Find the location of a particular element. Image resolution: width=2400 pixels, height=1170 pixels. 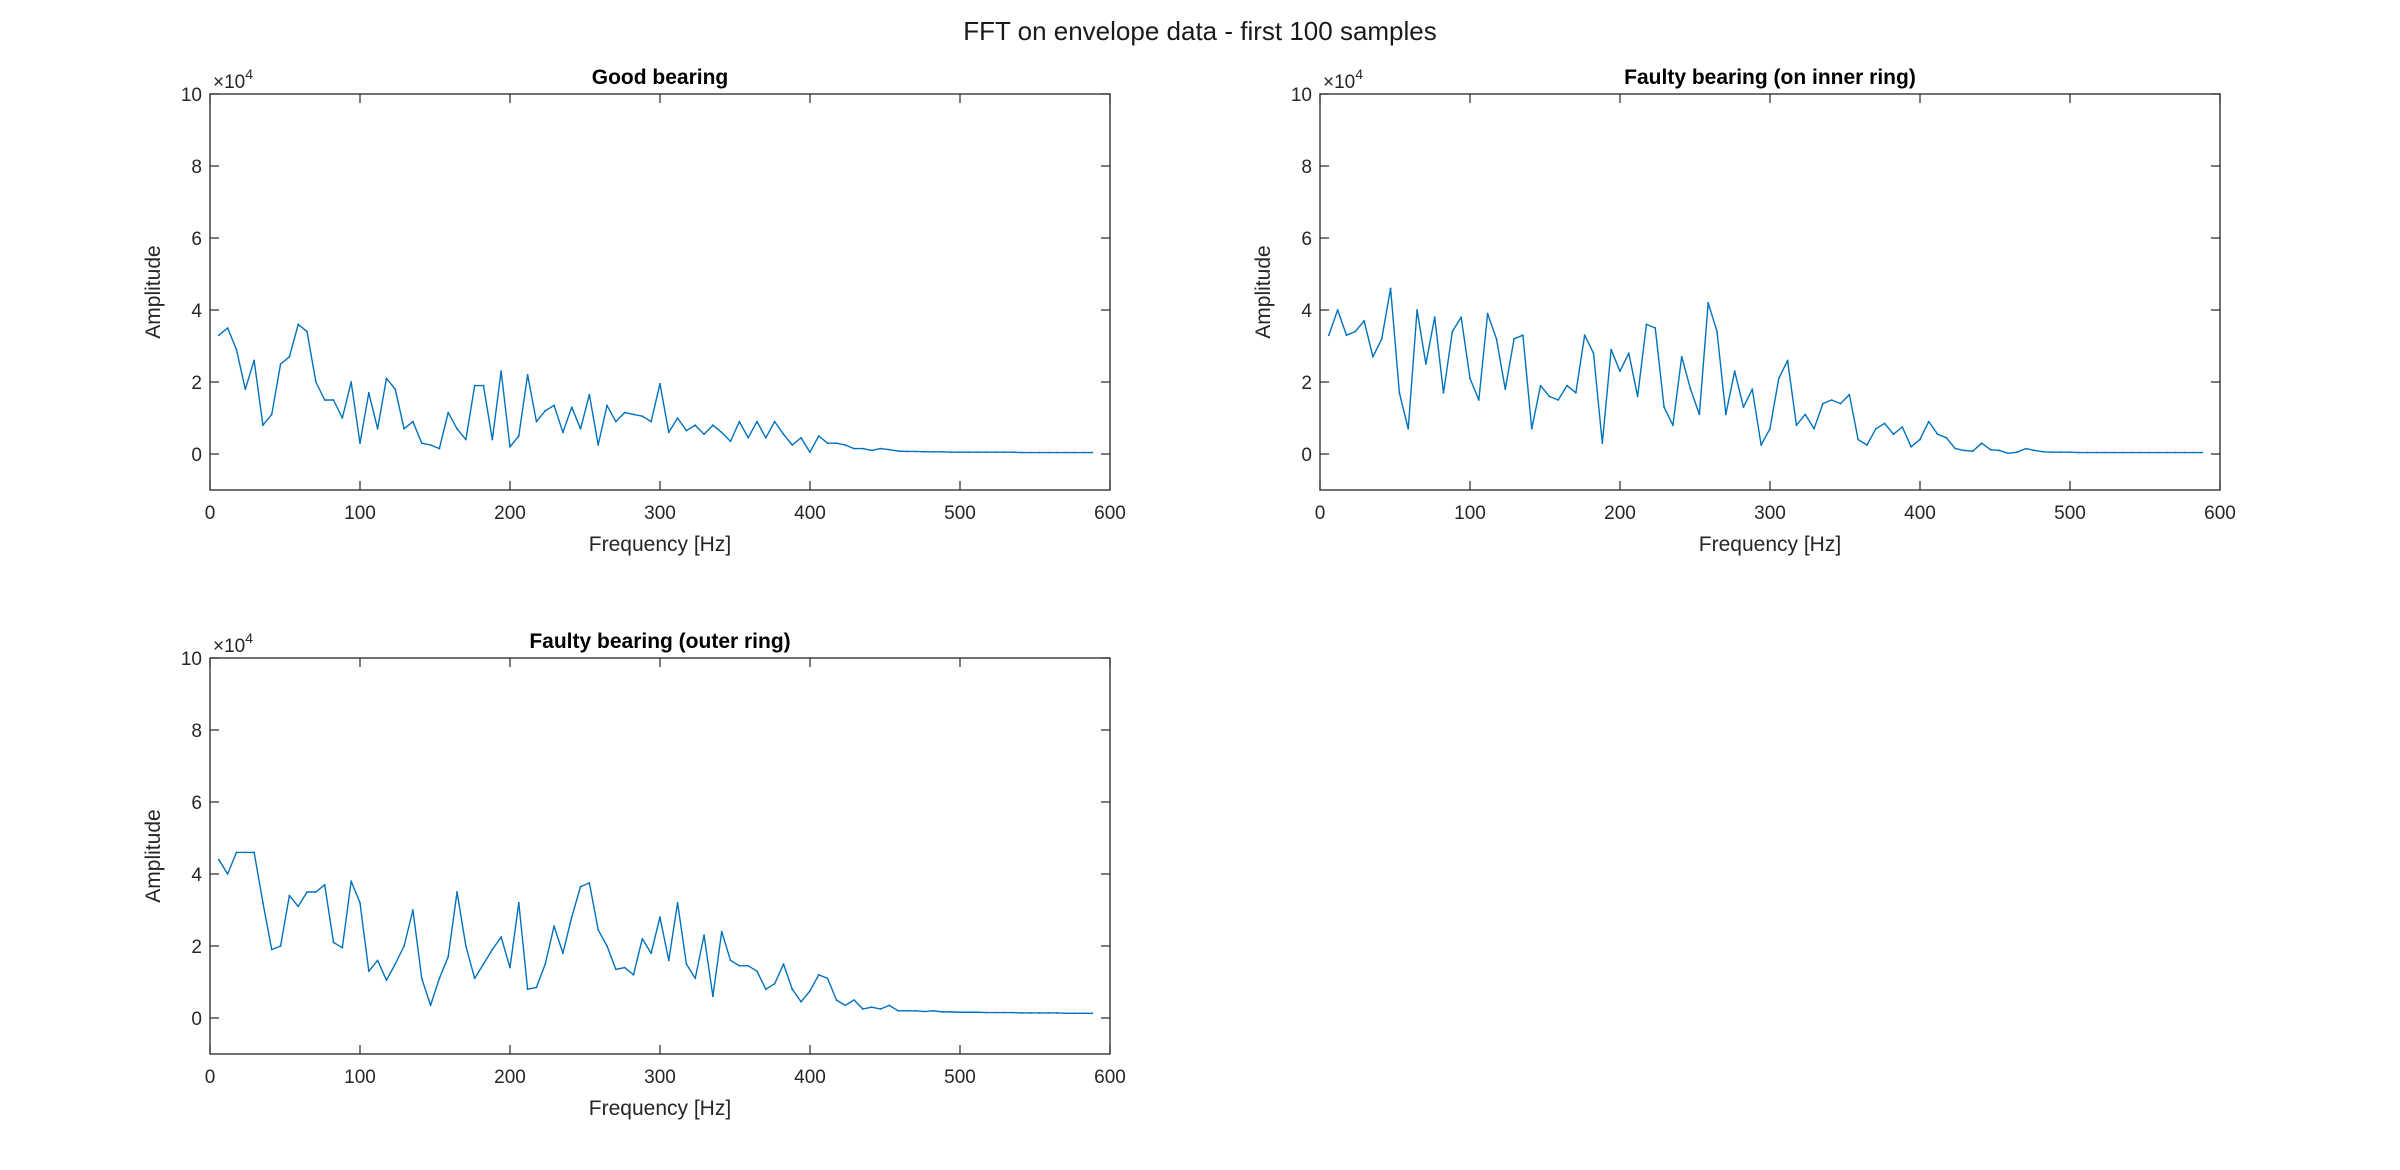

x-axis-label: Frequency [Hz] is located at coordinates (660, 1108).